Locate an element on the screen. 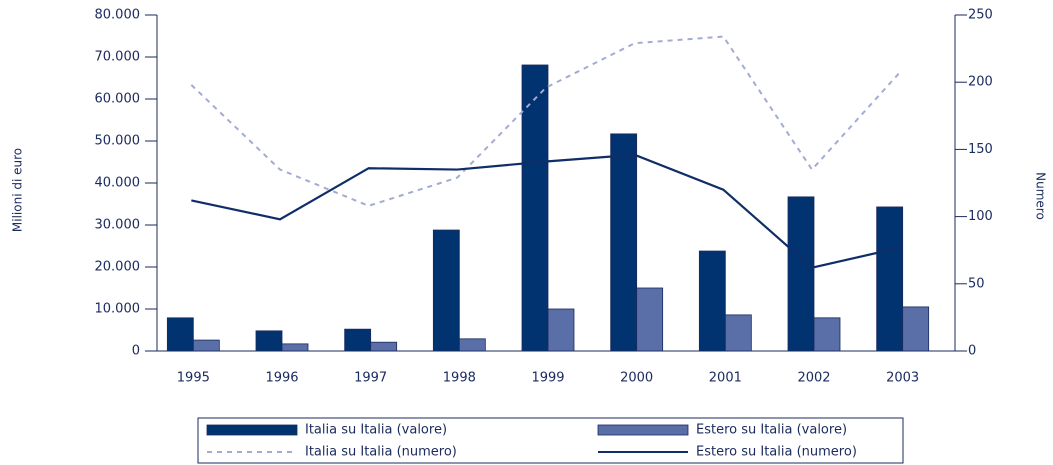 Image resolution: width=1053 pixels, height=465 pixels. y2-tick-label: 50 is located at coordinates (976, 283).